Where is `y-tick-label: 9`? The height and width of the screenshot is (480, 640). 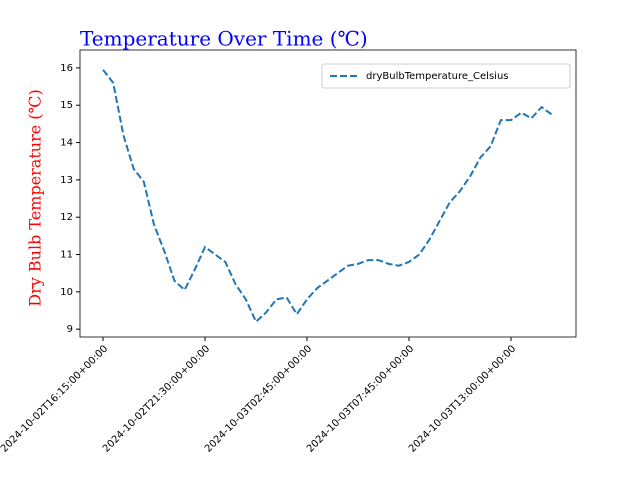
y-tick-label: 9 is located at coordinates (70, 329).